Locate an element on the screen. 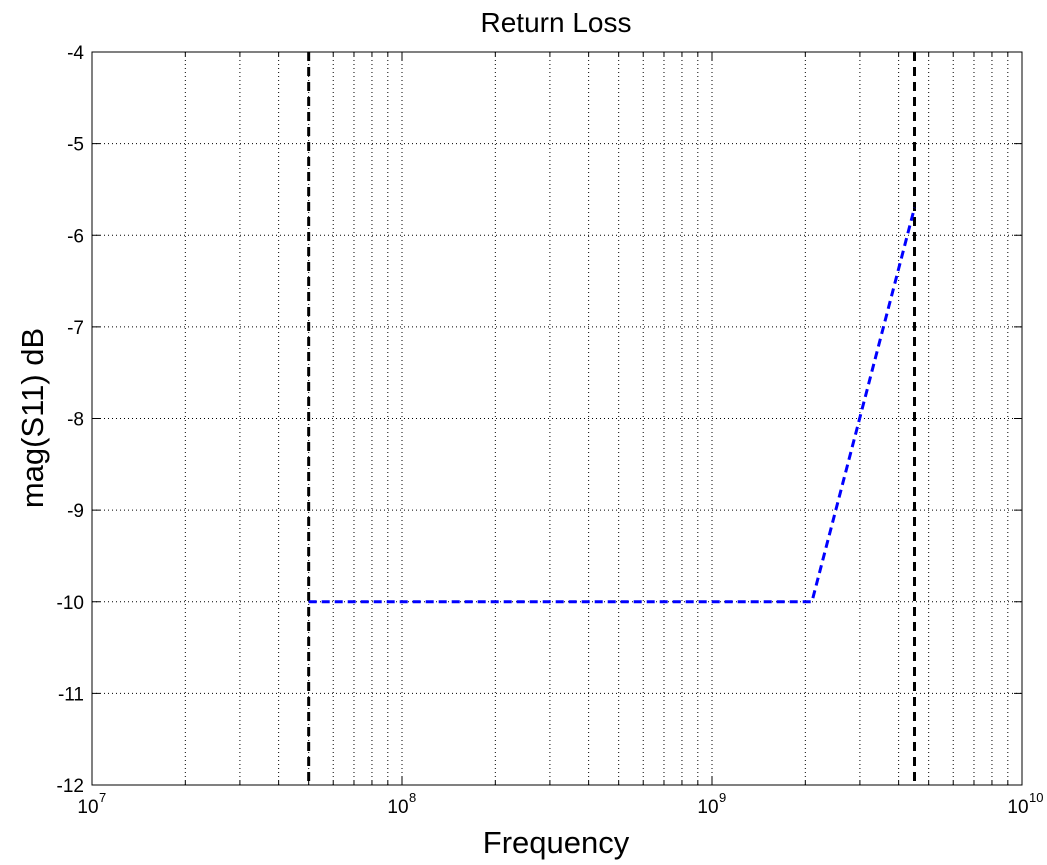  y-tick-label: -11 is located at coordinates (71, 694).